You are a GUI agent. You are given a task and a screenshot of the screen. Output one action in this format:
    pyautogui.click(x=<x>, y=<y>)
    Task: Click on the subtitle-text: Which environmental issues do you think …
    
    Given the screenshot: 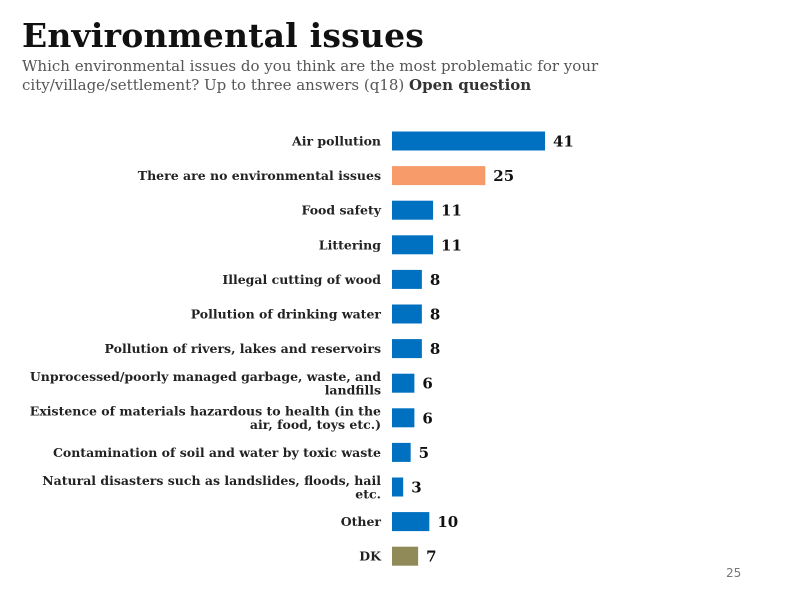 What is the action you would take?
    pyautogui.click(x=310, y=75)
    